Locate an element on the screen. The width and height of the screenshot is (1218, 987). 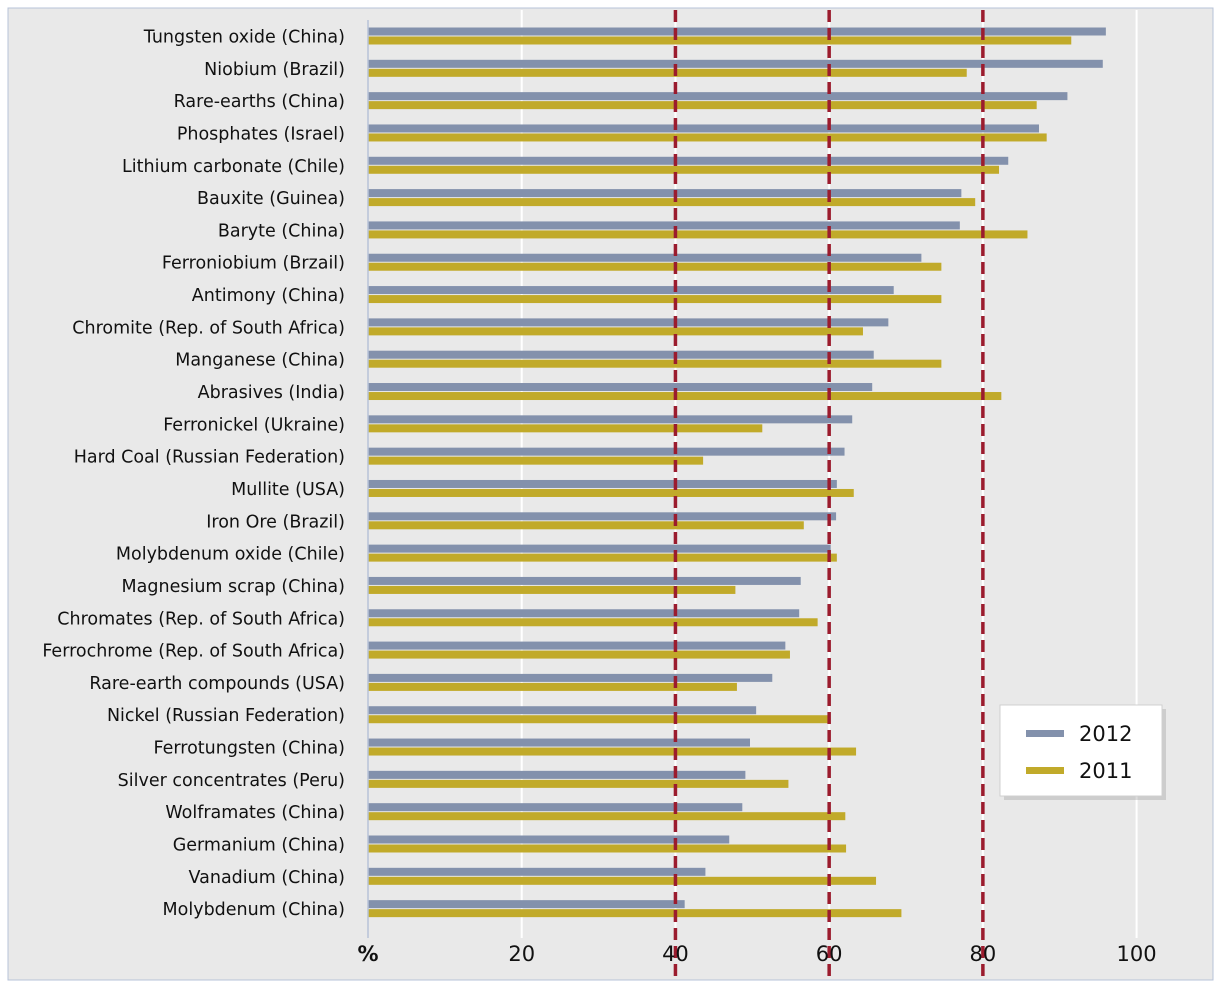
category-label: Magnesium scrap (China) is located at coordinates (233, 587).